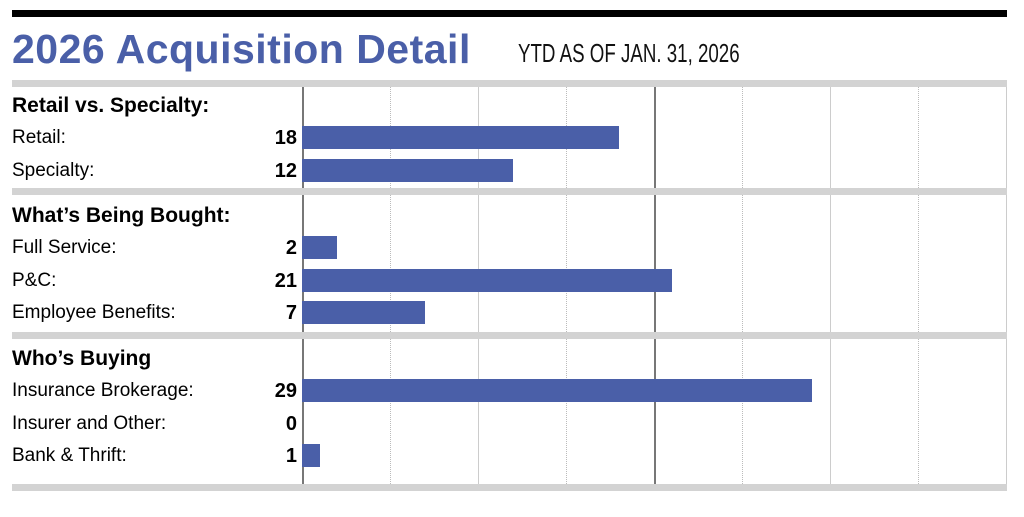 This screenshot has height=517, width=1024. Describe the element at coordinates (285, 391) in the screenshot. I see `data-label: 29` at that location.